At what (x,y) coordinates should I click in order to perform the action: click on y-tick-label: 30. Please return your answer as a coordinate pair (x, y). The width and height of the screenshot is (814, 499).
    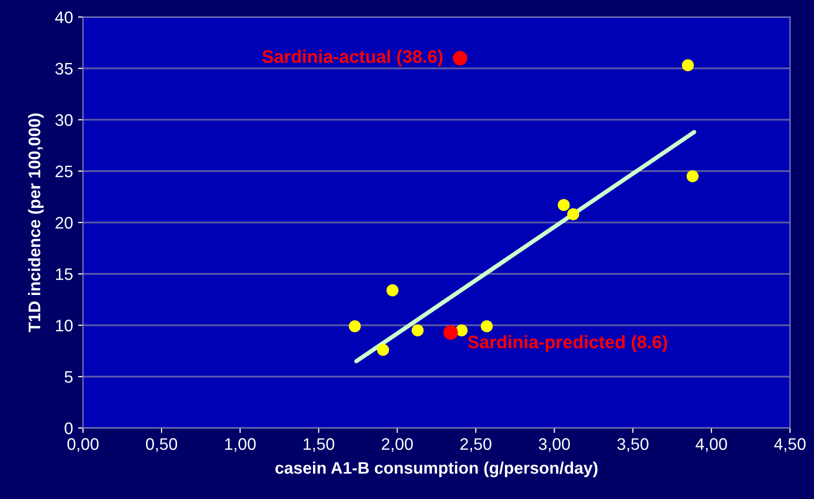
    Looking at the image, I should click on (64, 120).